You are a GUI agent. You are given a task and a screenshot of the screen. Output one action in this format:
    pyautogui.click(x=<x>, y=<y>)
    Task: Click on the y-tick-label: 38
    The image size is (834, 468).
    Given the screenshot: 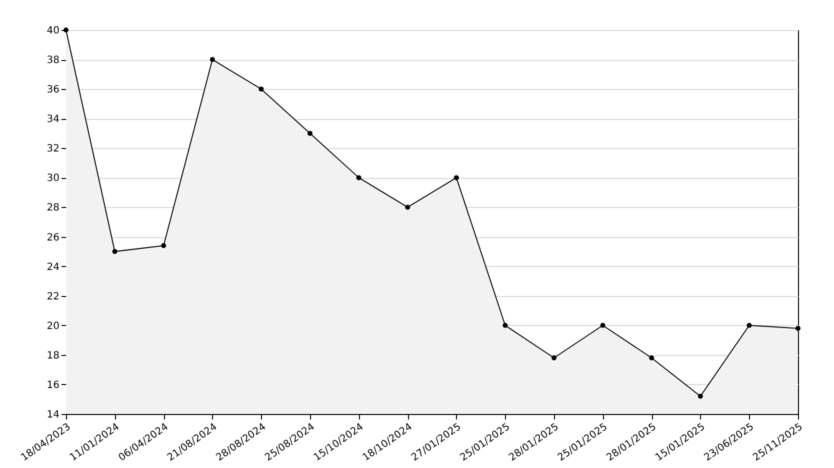 What is the action you would take?
    pyautogui.click(x=53, y=60)
    